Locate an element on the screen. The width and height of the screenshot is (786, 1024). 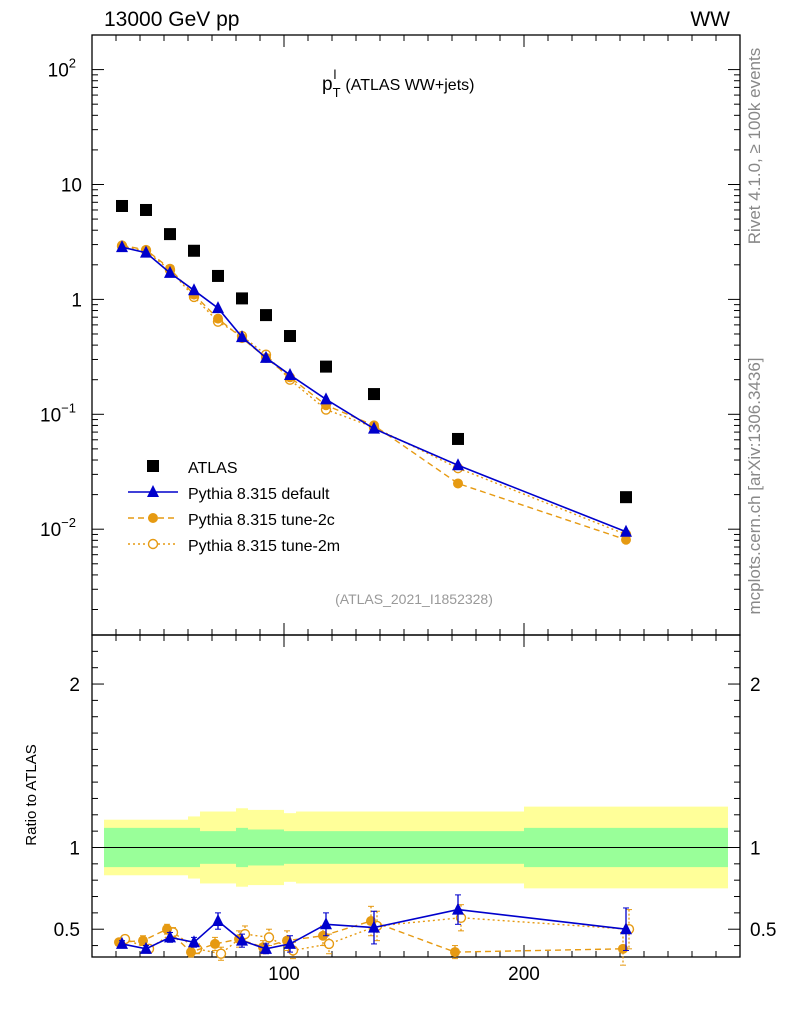
y-tick-label: 10² is located at coordinates (62, 69).